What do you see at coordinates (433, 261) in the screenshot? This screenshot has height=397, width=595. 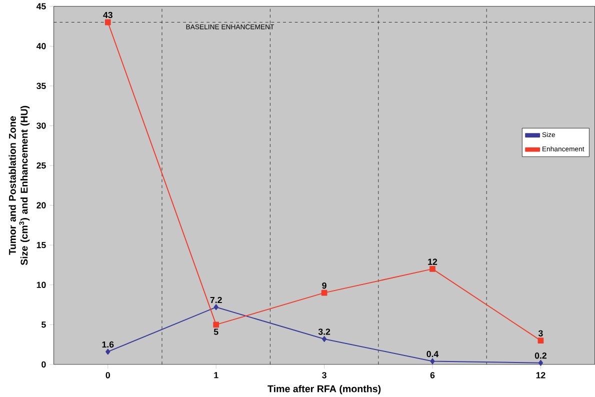 I see `data-label: 12` at bounding box center [433, 261].